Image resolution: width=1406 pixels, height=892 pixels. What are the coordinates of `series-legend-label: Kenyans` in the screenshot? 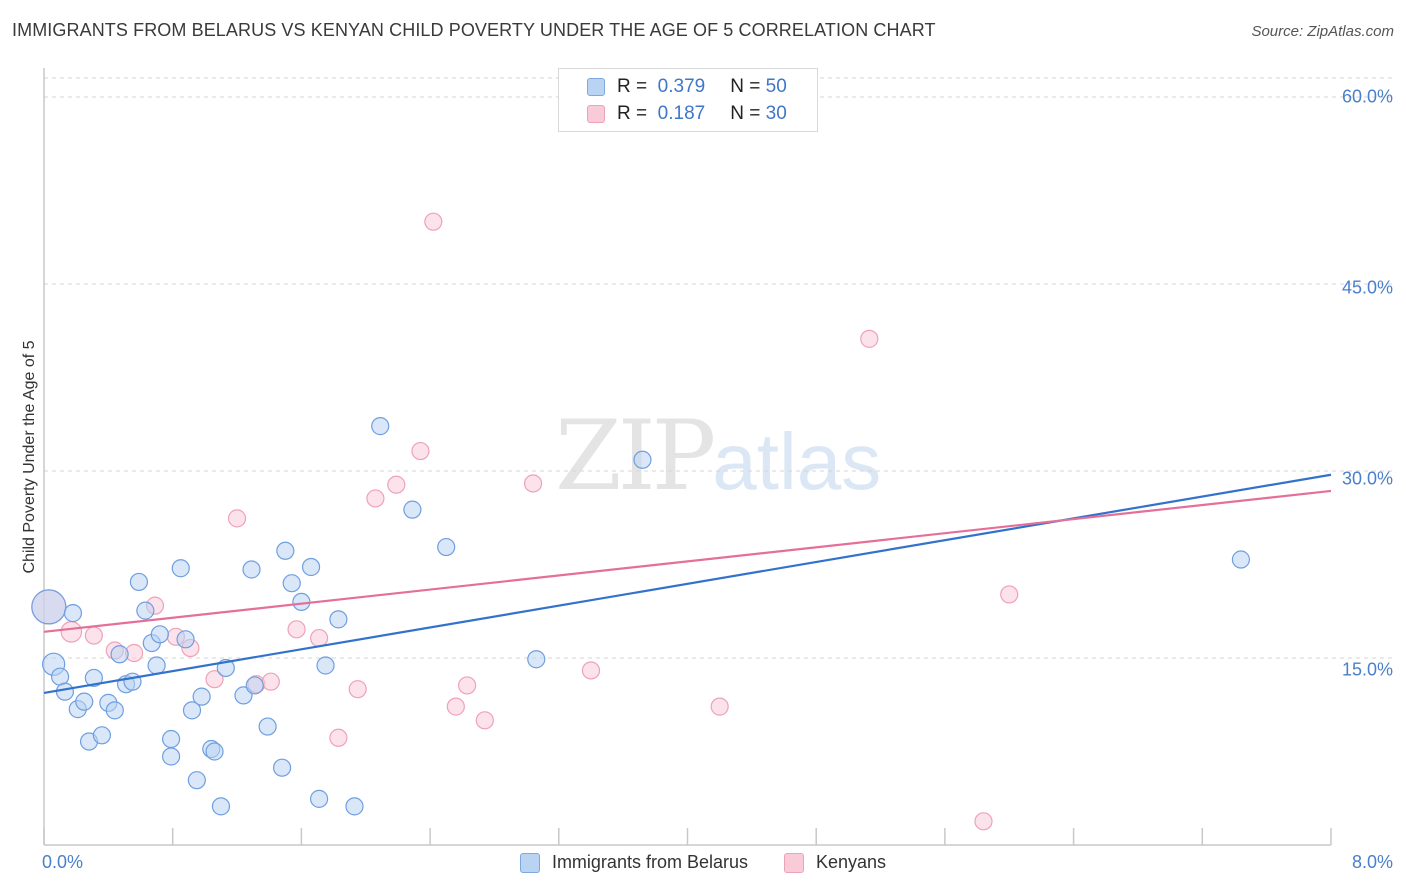 It's located at (851, 862).